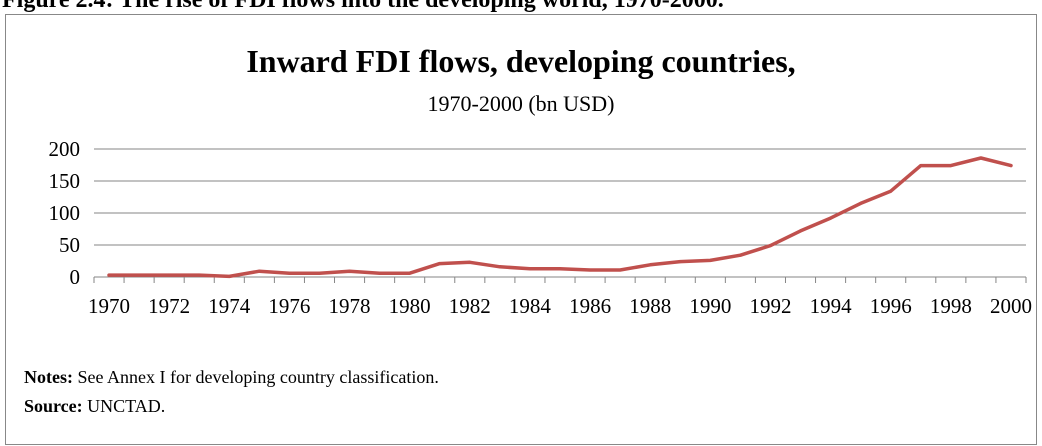  I want to click on y-tick-label: 200, so click(65, 149).